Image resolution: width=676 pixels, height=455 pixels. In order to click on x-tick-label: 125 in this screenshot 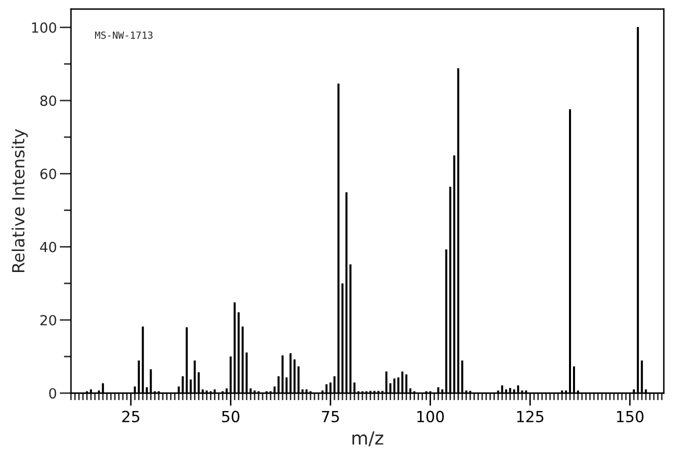, I will do `click(530, 416)`.